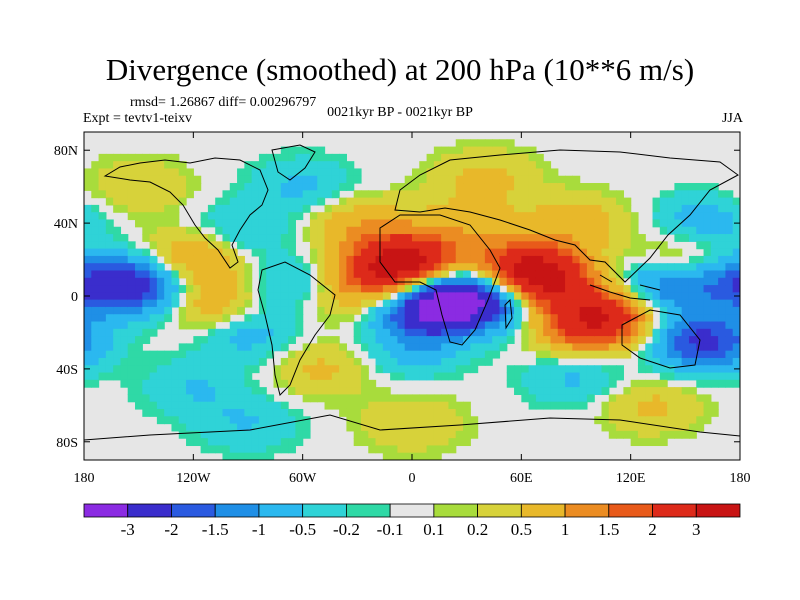 This screenshot has width=800, height=600. I want to click on coastline-indonesia, so click(625, 287).